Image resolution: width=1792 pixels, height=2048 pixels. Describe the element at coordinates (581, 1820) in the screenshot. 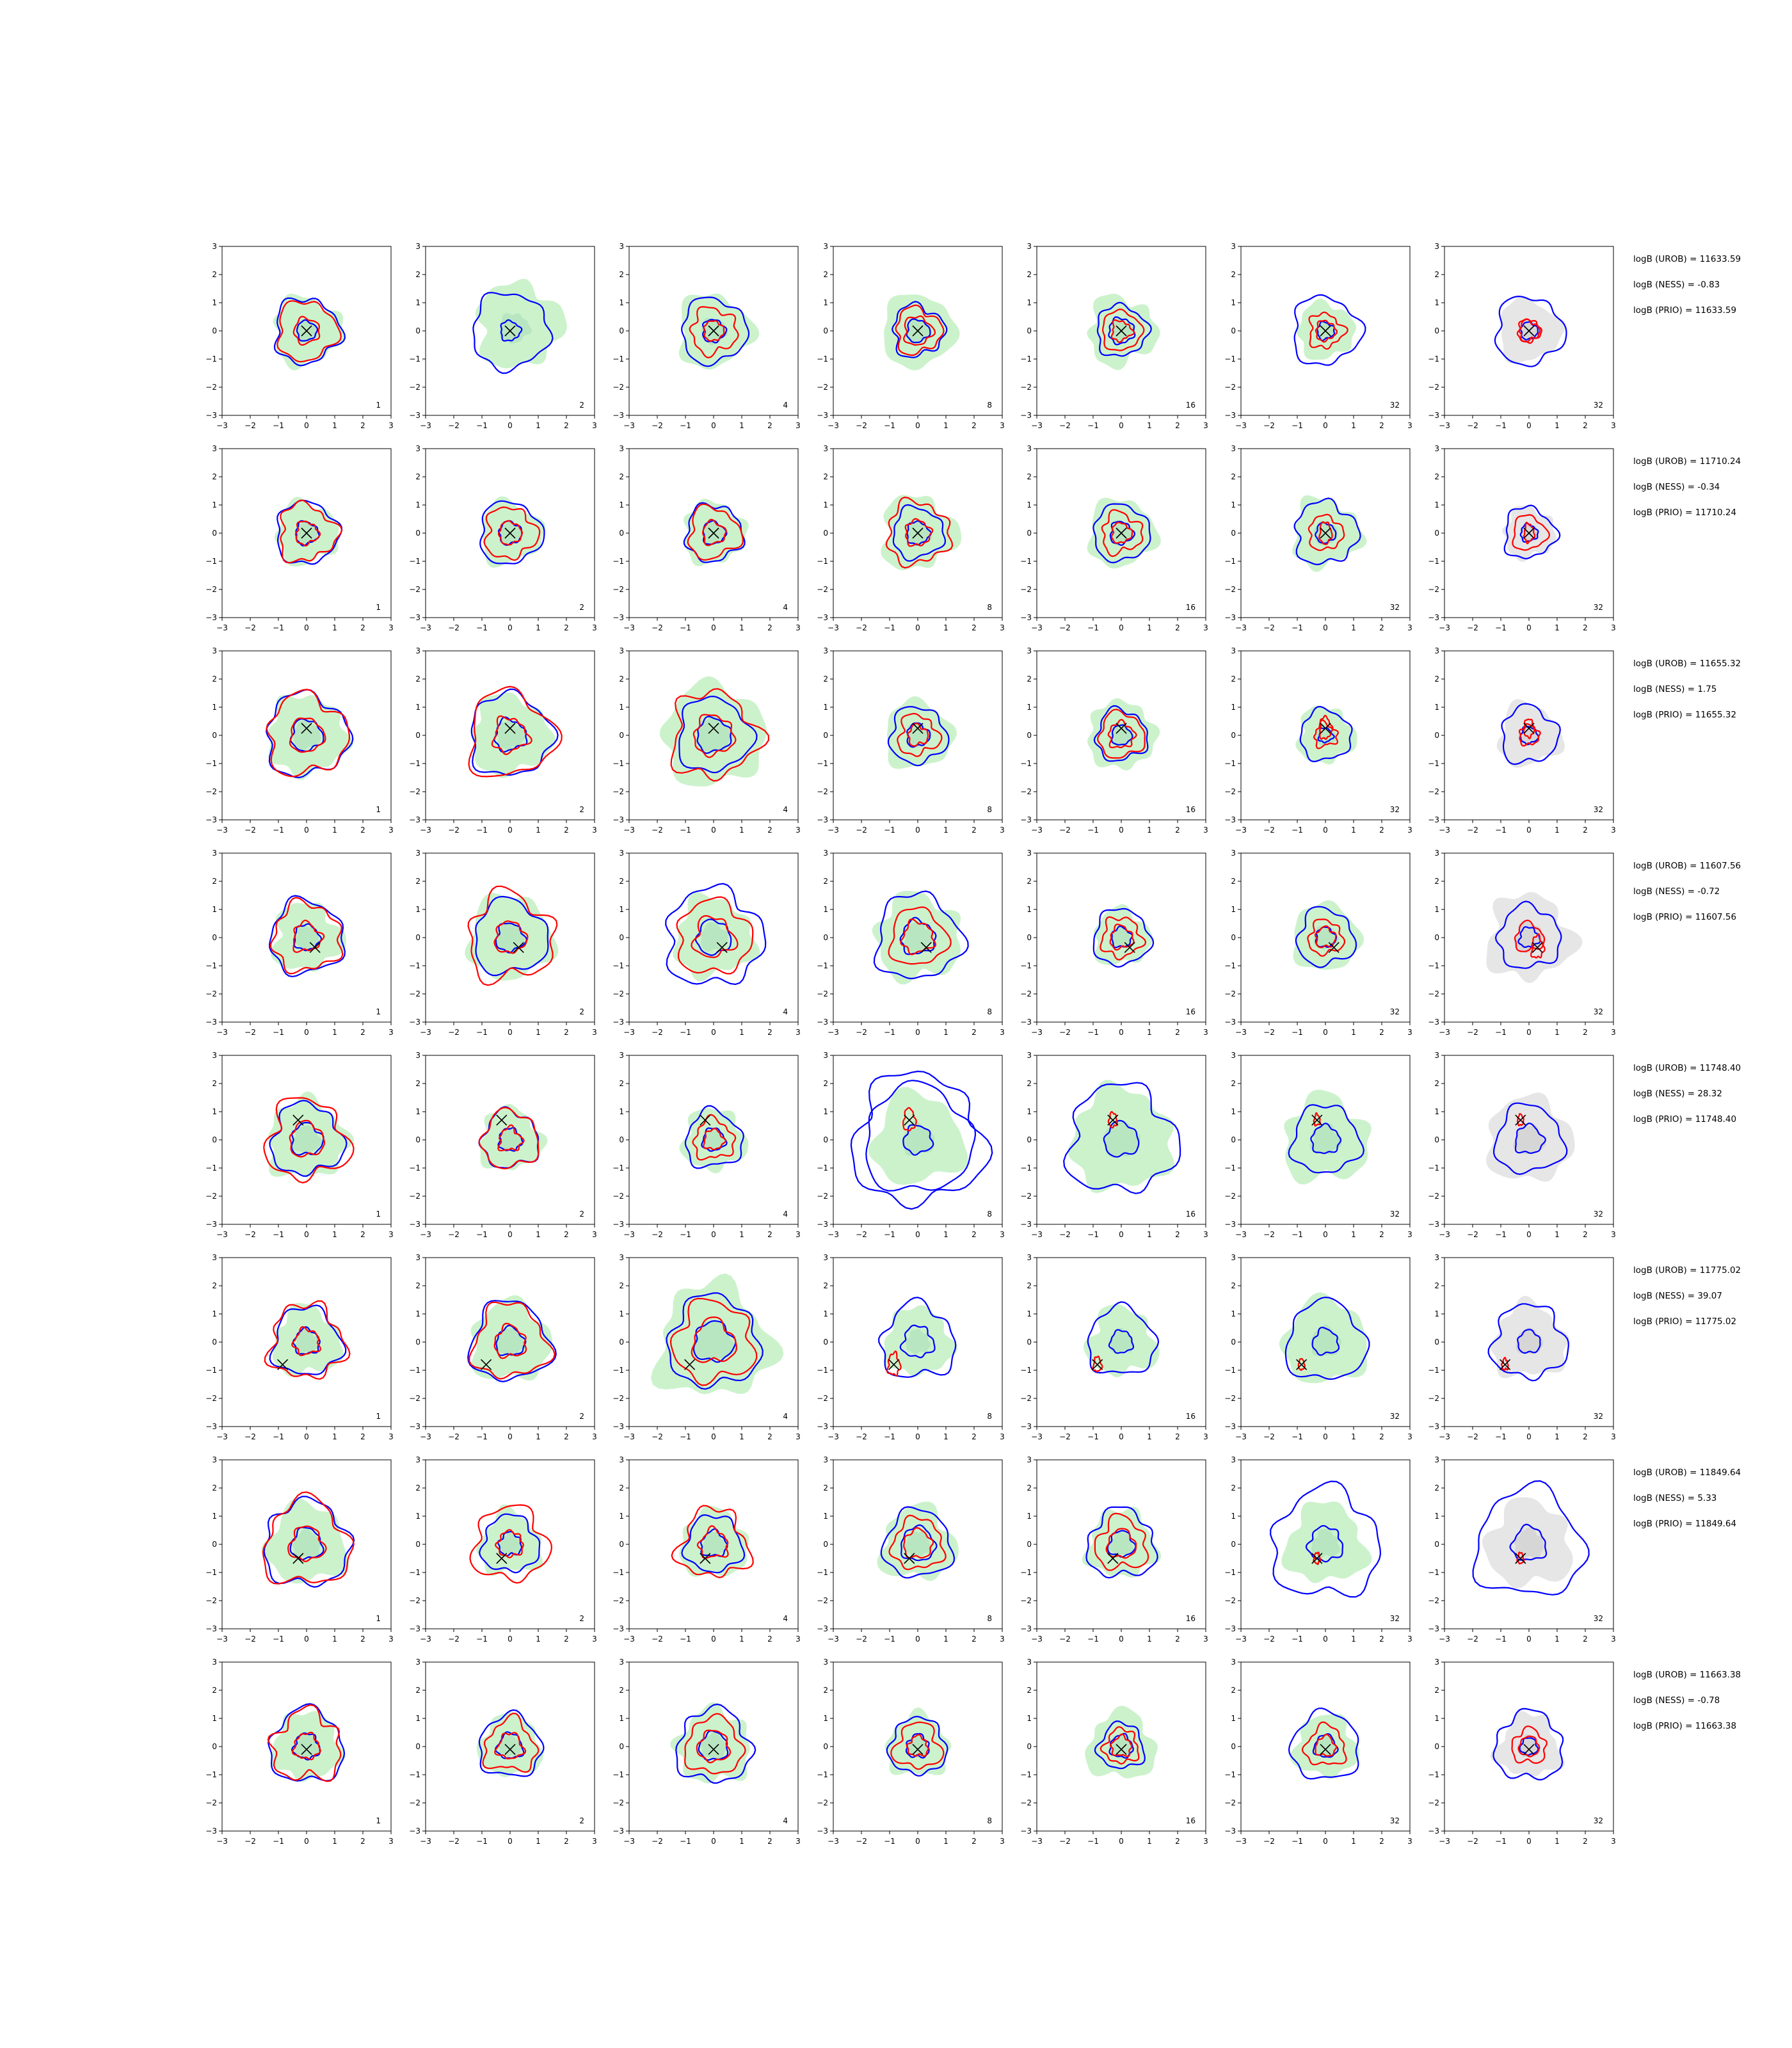

I see `panel-size-label: 2` at that location.